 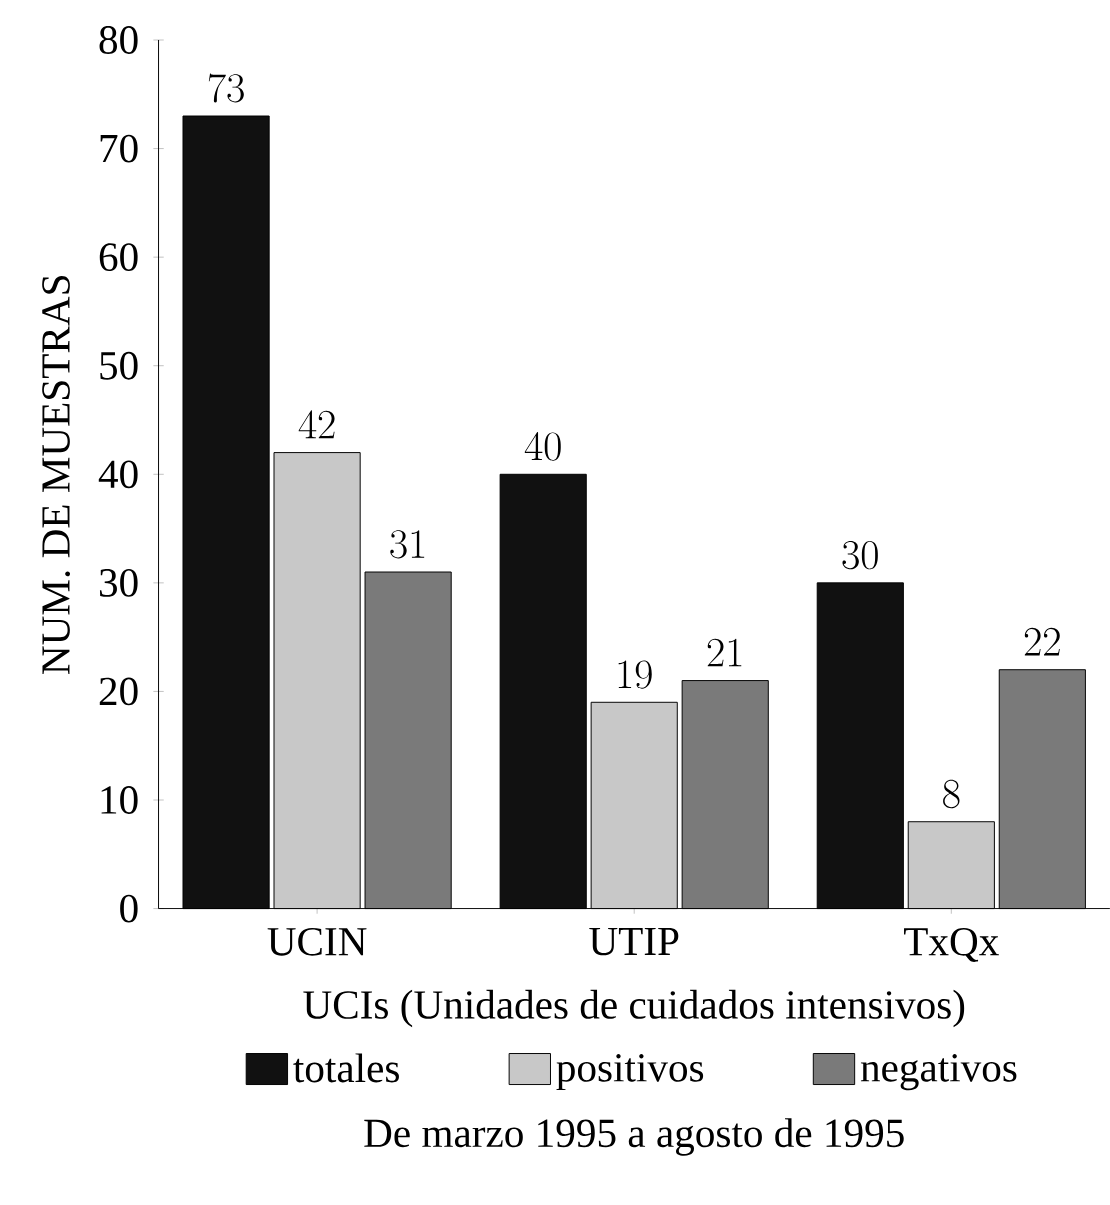 What do you see at coordinates (951, 944) in the screenshot?
I see `x-tick-label: TxQx` at bounding box center [951, 944].